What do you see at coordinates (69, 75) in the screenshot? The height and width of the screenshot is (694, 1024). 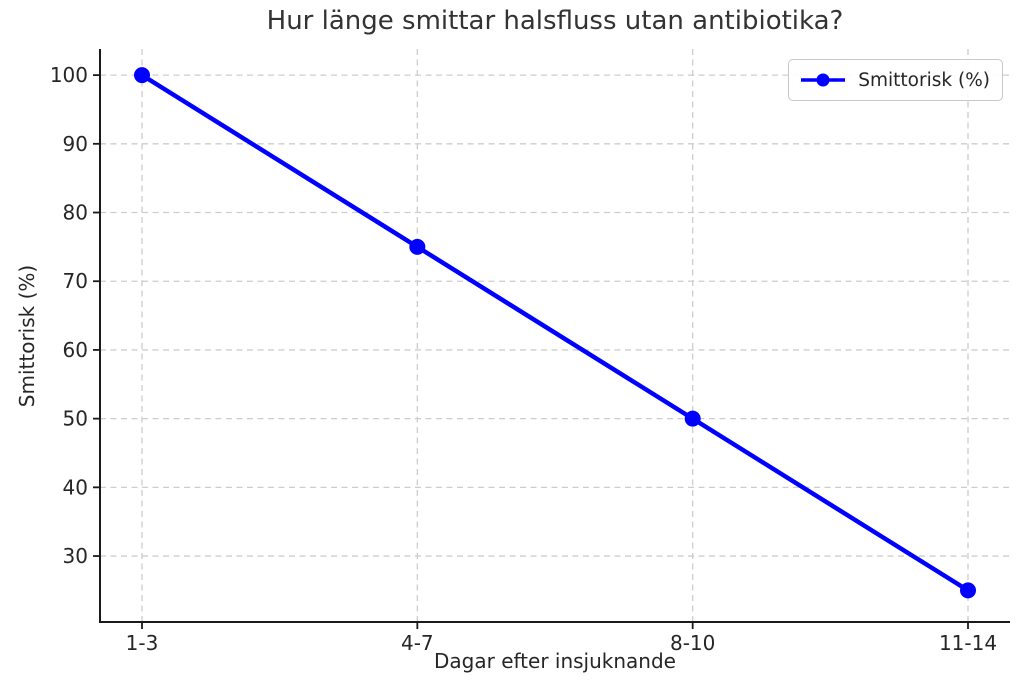 I see `y-tick-label: 100` at bounding box center [69, 75].